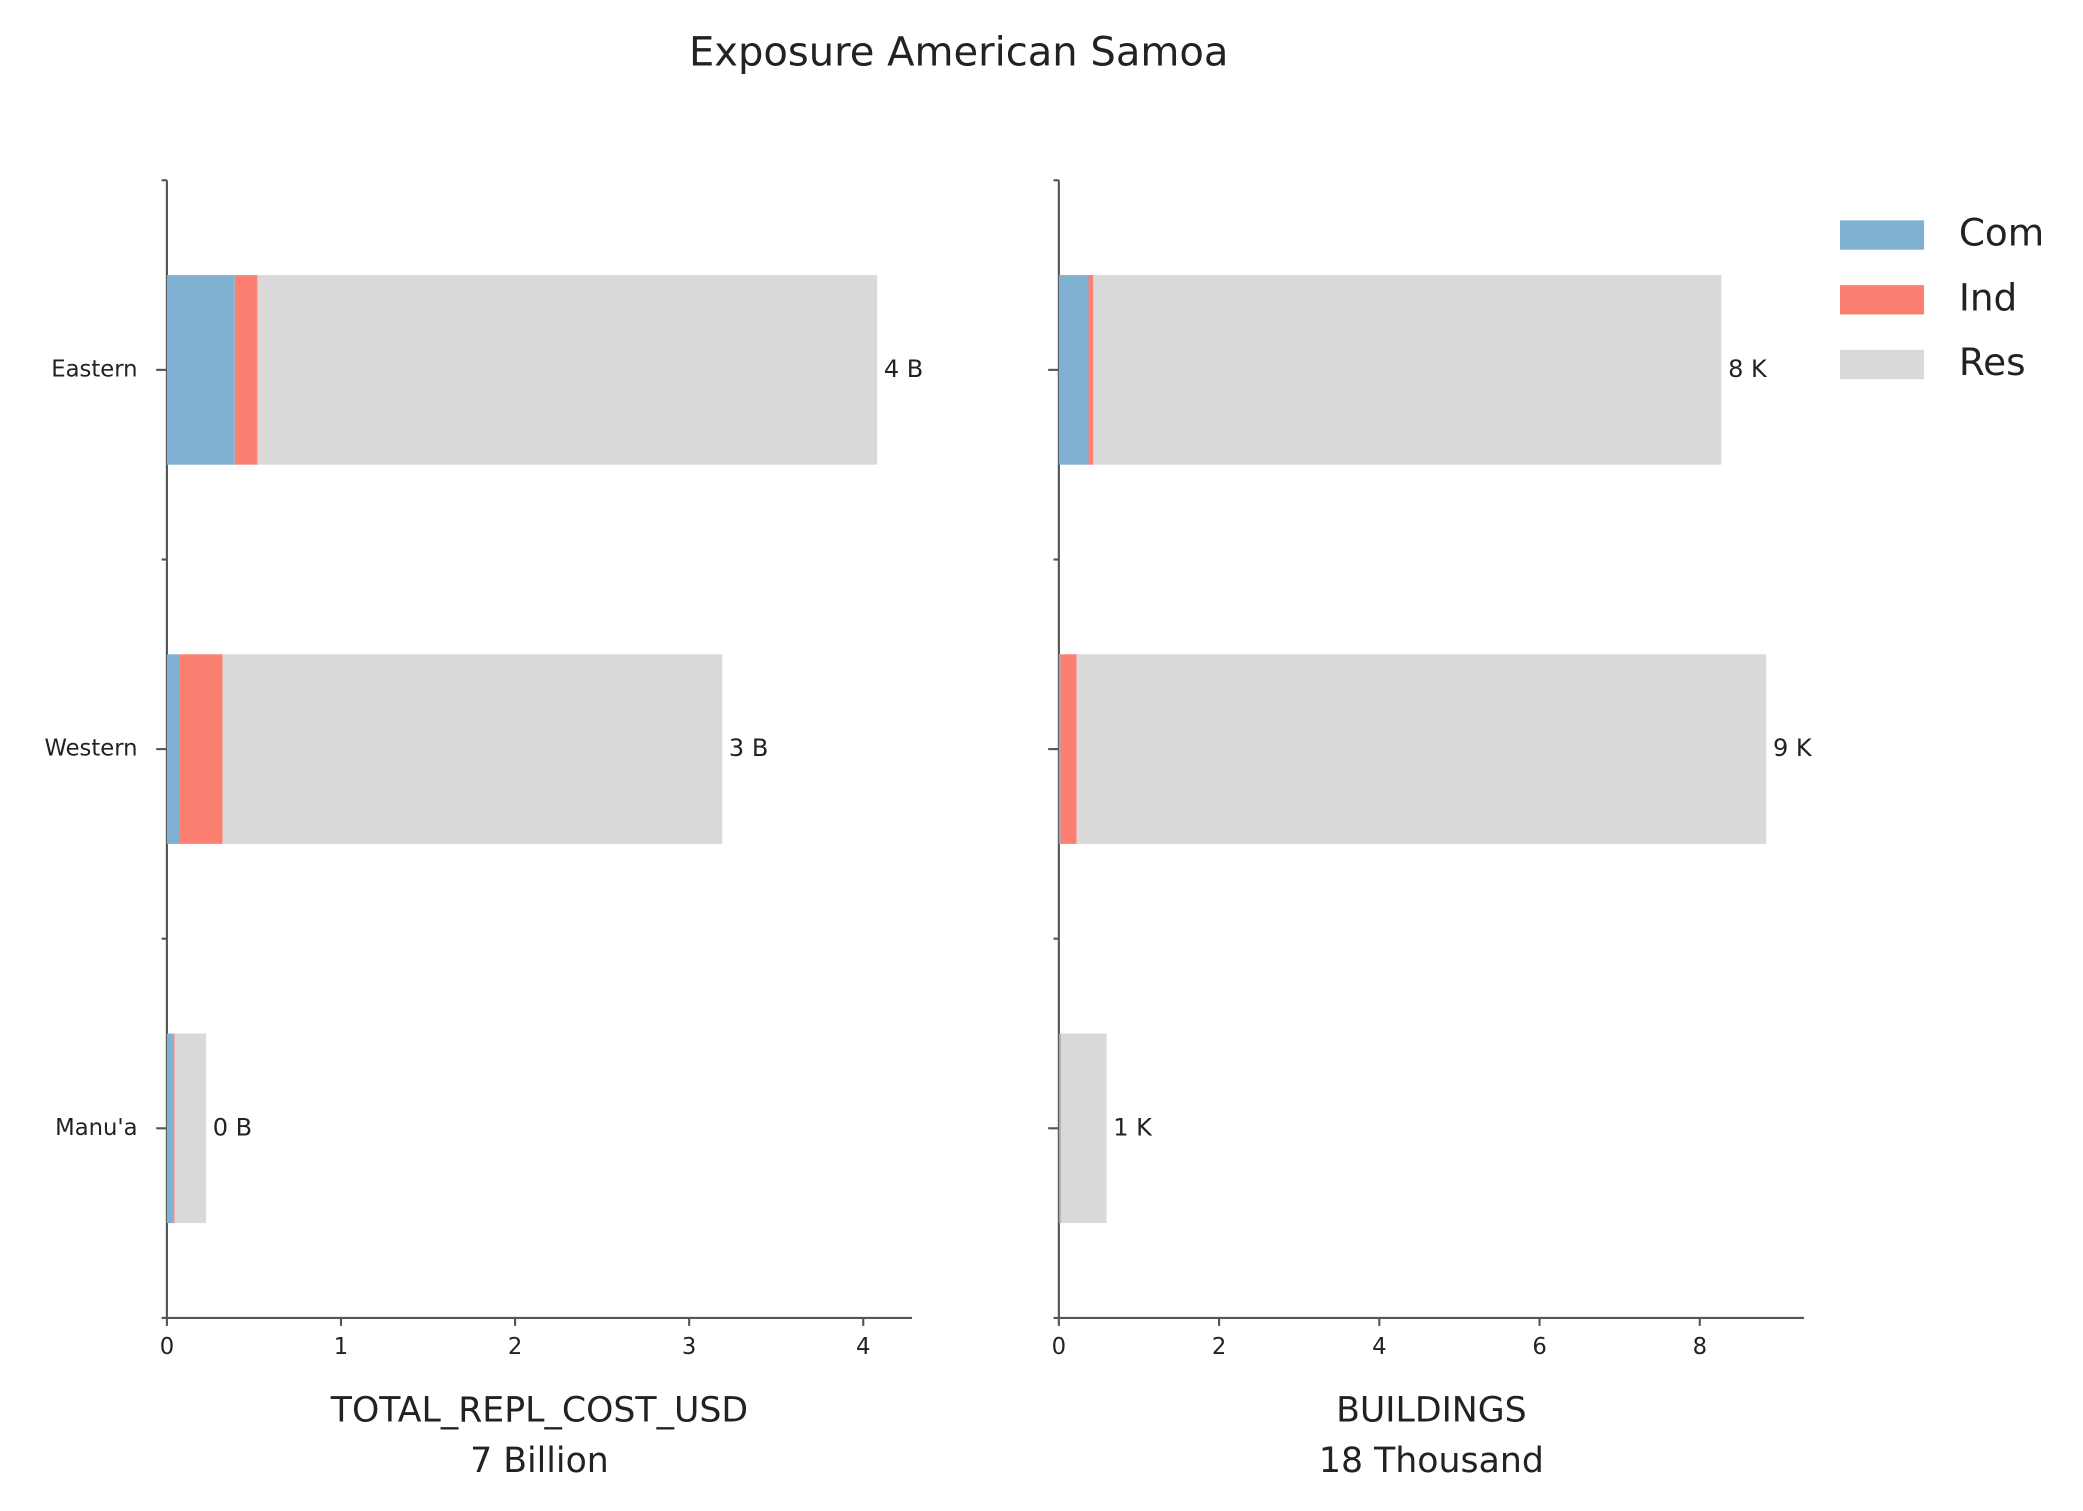  I want to click on total-label: 3 B, so click(748, 748).